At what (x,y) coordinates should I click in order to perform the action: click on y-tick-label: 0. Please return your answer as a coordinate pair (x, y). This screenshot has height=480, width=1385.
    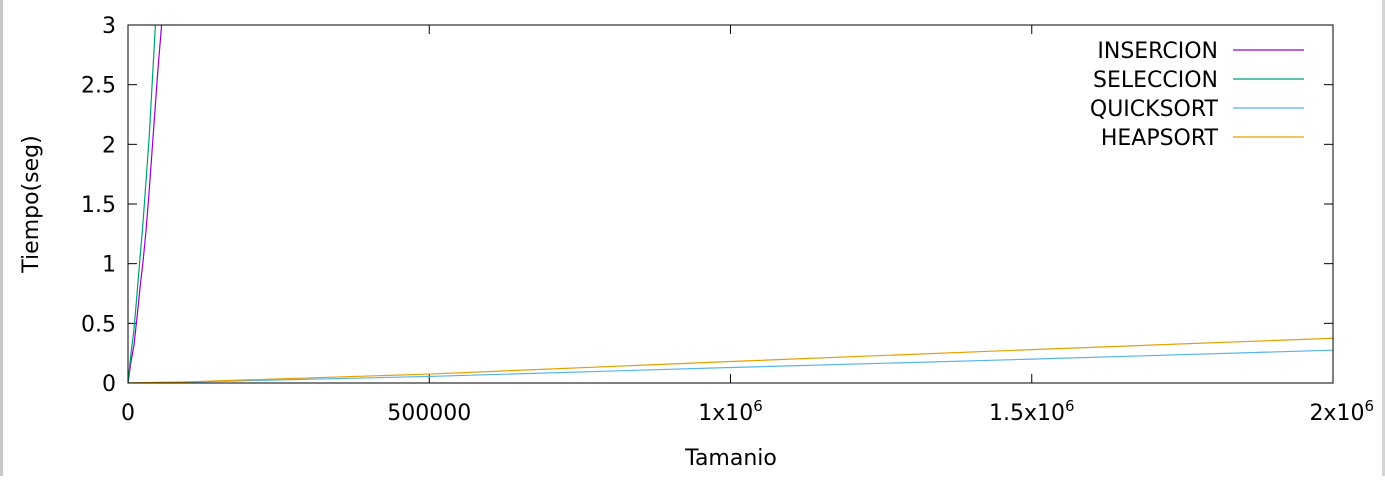
    Looking at the image, I should click on (109, 384).